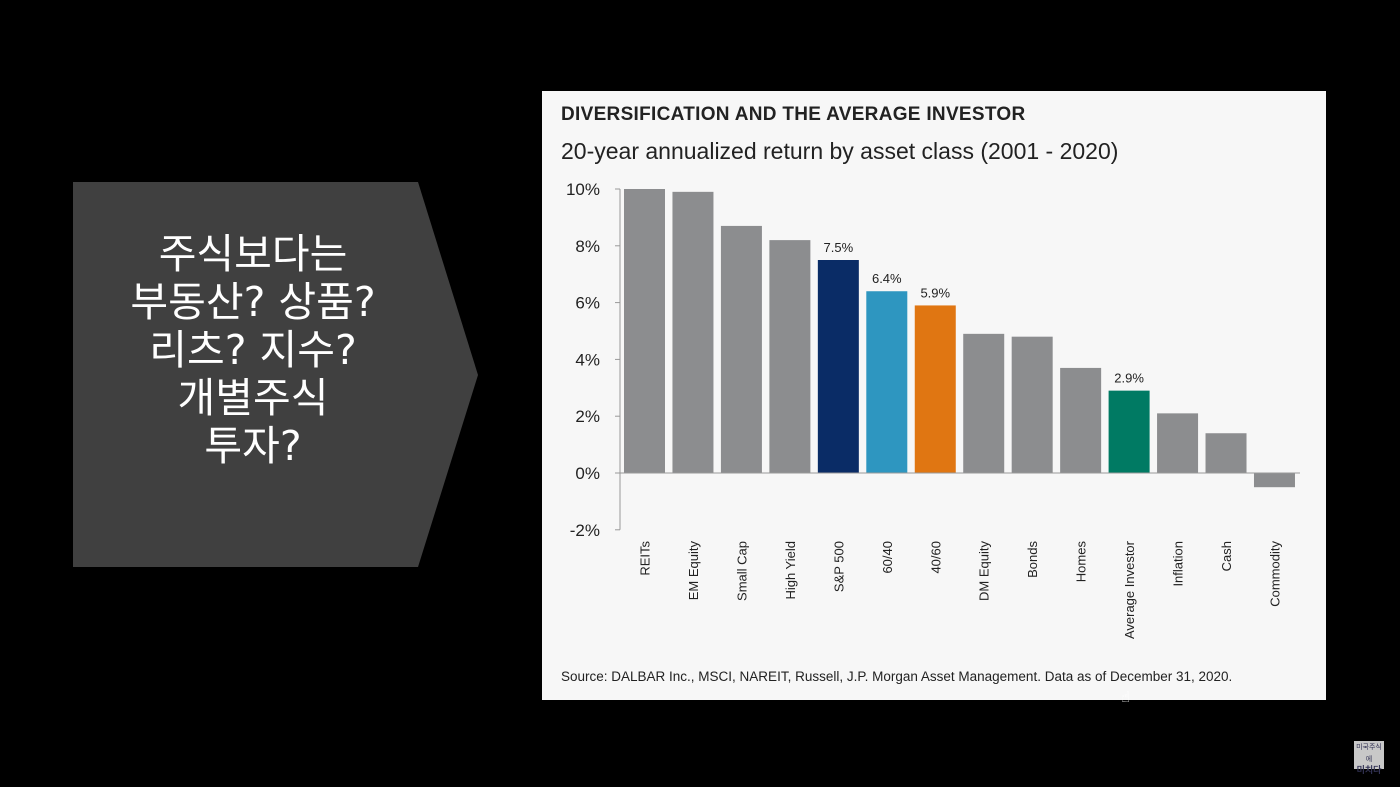  I want to click on x-tick-label: Cash, so click(1226, 556).